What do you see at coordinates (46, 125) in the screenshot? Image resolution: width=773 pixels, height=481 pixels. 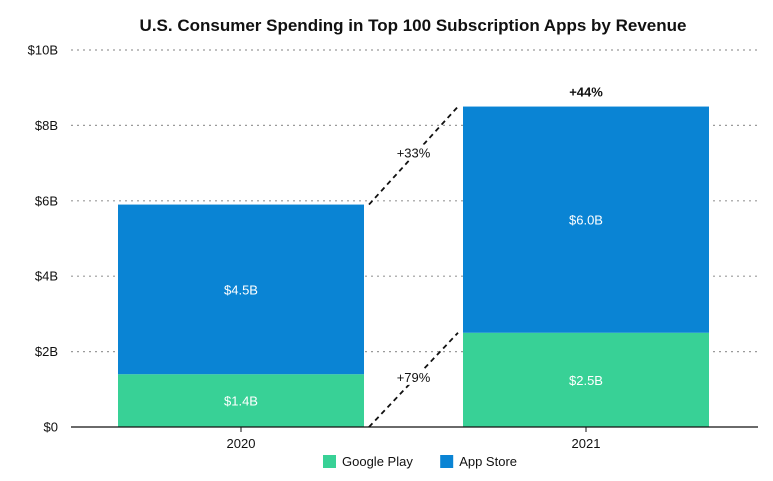 I see `y-tick-label: $8B` at bounding box center [46, 125].